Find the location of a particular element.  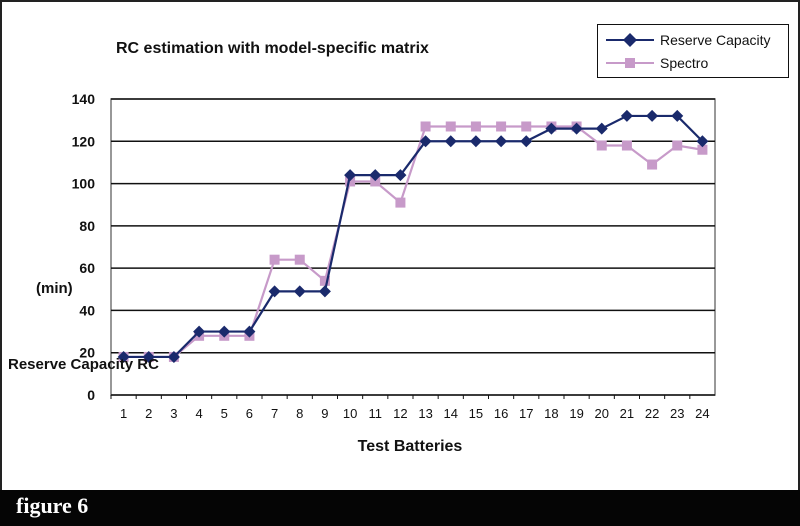

x-tick-label: 13 is located at coordinates (425, 413).